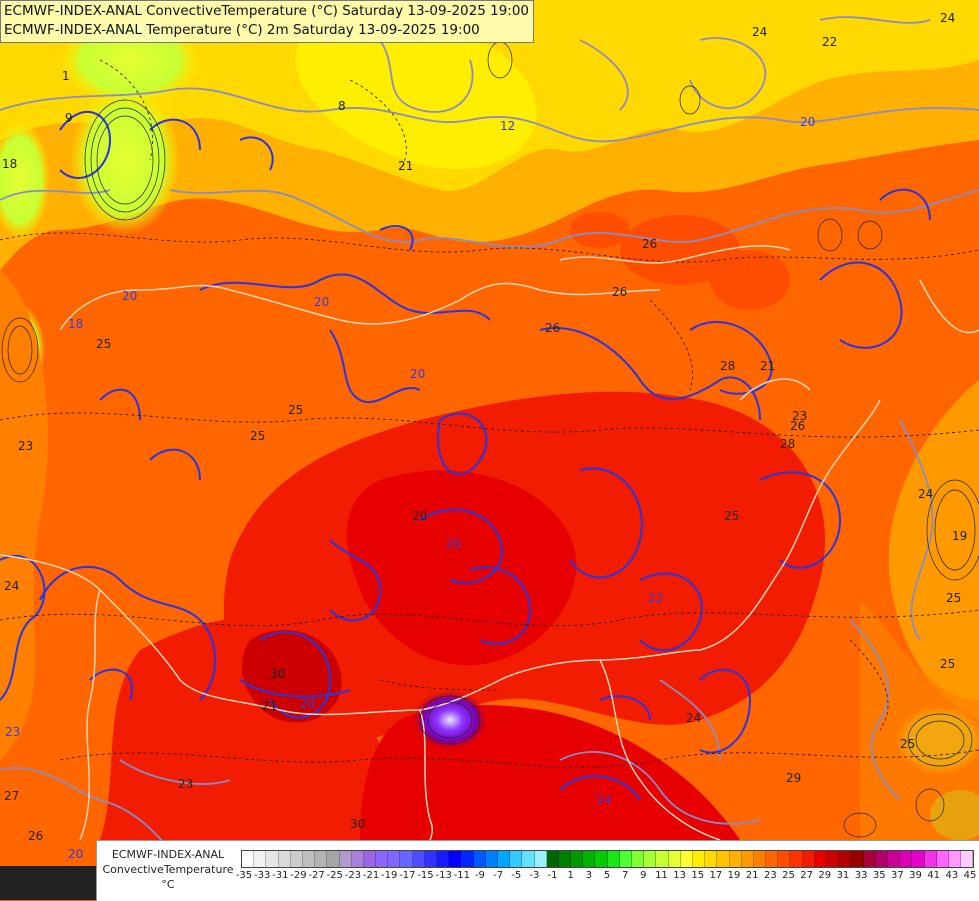  Describe the element at coordinates (861, 875) in the screenshot. I see `legend-tick-label: 33` at that location.